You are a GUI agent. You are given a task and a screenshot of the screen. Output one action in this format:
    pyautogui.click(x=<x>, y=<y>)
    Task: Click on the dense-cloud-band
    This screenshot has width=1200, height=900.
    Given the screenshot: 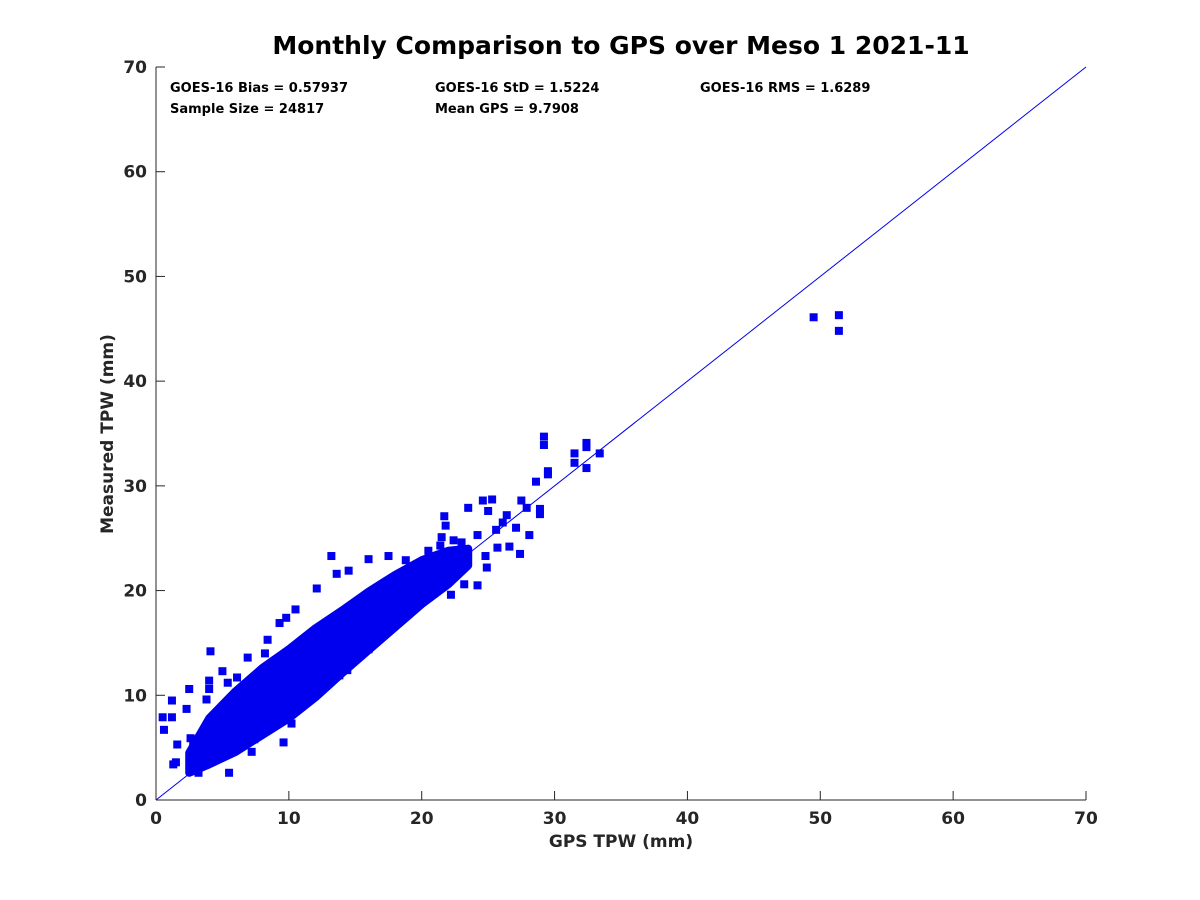 What is the action you would take?
    pyautogui.click(x=329, y=660)
    